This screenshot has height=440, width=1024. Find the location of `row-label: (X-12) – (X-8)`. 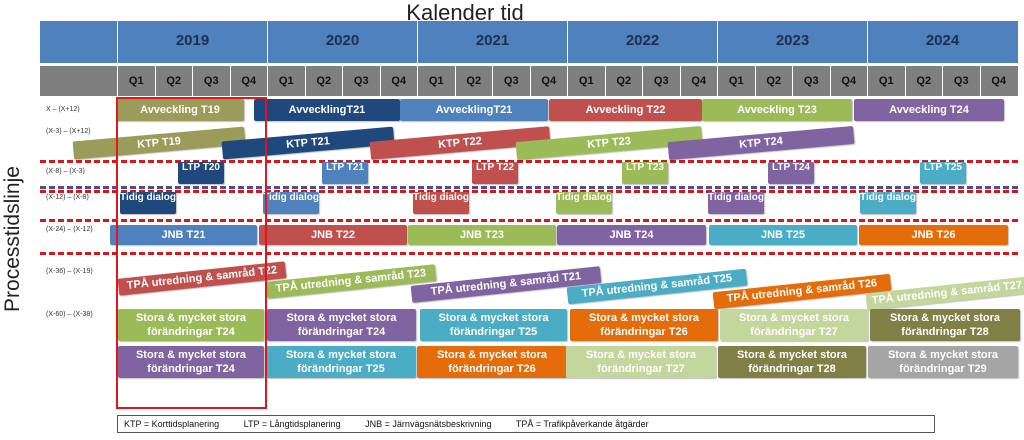

row-label: (X-12) – (X-8) is located at coordinates (67, 197).